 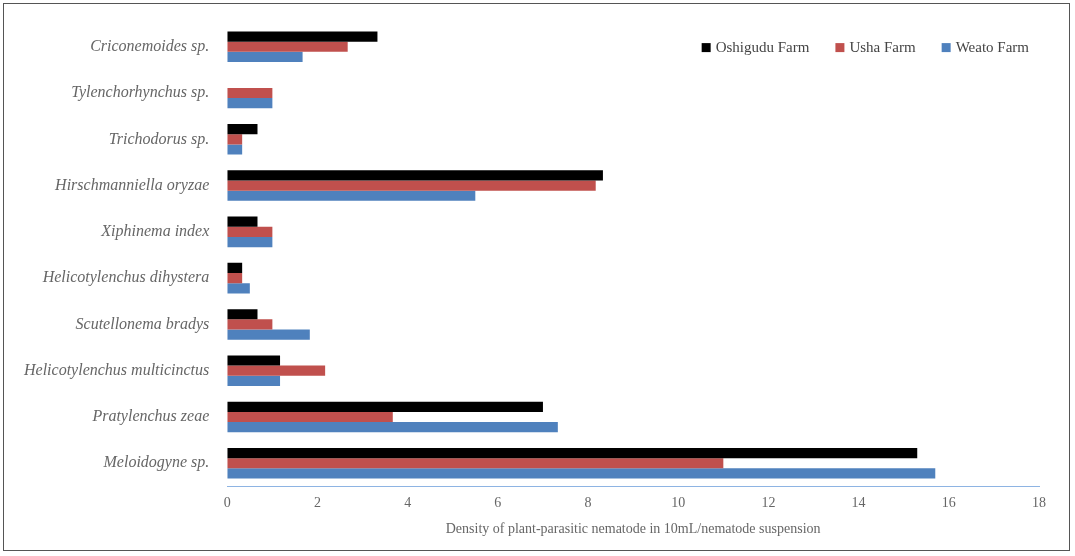 What do you see at coordinates (588, 503) in the screenshot?
I see `x-tick-label: 8` at bounding box center [588, 503].